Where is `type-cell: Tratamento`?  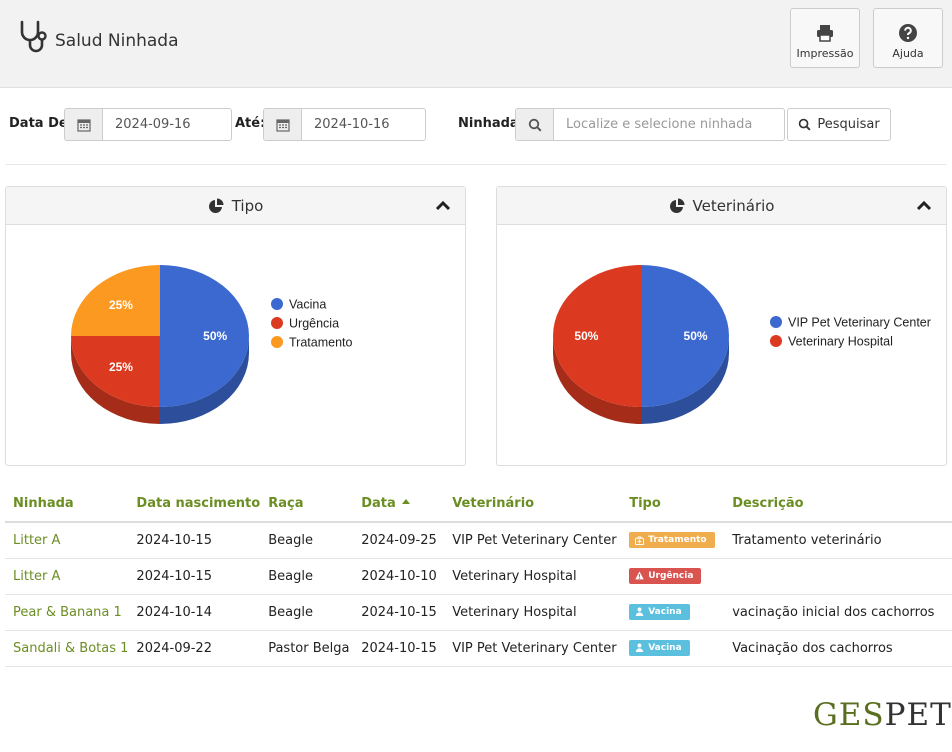
type-cell: Tratamento is located at coordinates (673, 540).